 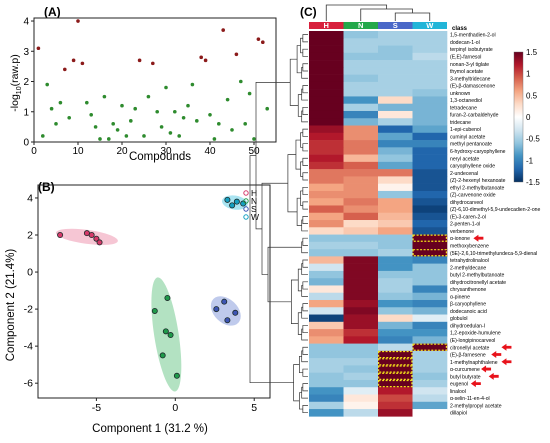 I want to click on colorbar-tick-label: 0.5, so click(x=532, y=95).